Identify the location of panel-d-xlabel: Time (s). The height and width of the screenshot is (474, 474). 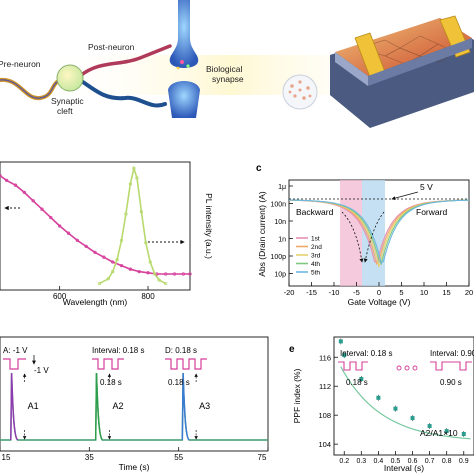
(134, 467).